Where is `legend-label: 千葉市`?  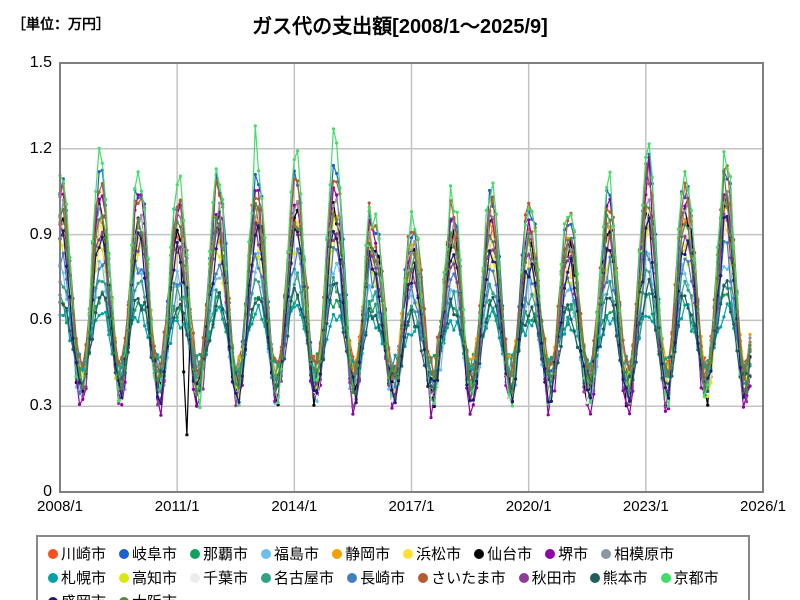
legend-label: 千葉市 is located at coordinates (226, 578).